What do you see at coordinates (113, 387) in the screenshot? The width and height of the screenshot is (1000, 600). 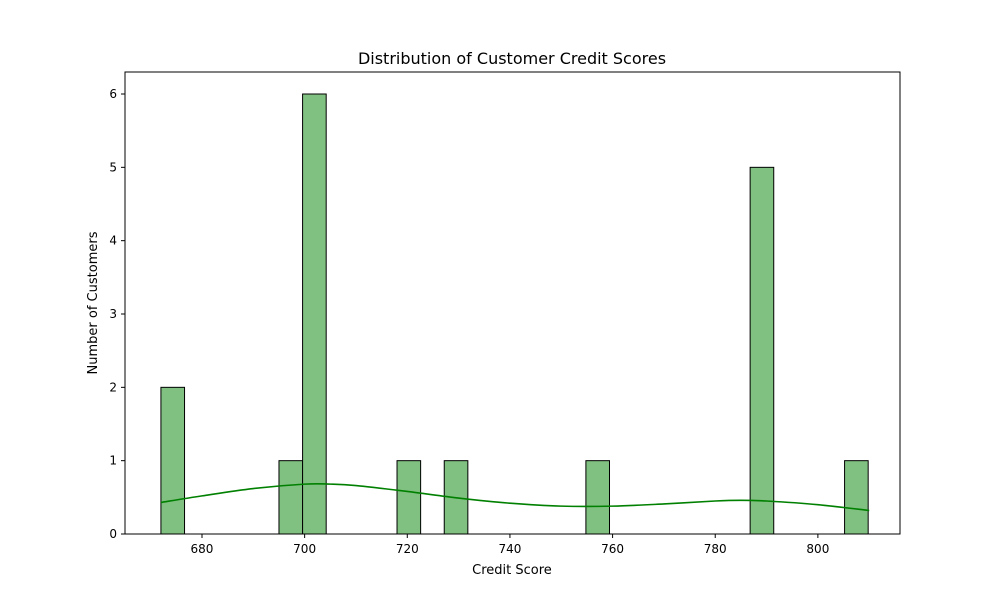 I see `y-tick-label: 2` at bounding box center [113, 387].